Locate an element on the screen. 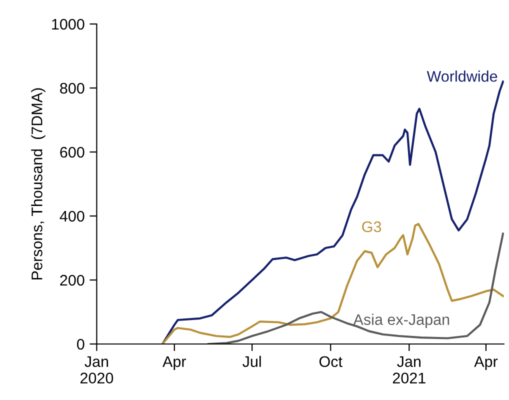 This screenshot has height=400, width=509. series-label: Worldwide is located at coordinates (462, 76).